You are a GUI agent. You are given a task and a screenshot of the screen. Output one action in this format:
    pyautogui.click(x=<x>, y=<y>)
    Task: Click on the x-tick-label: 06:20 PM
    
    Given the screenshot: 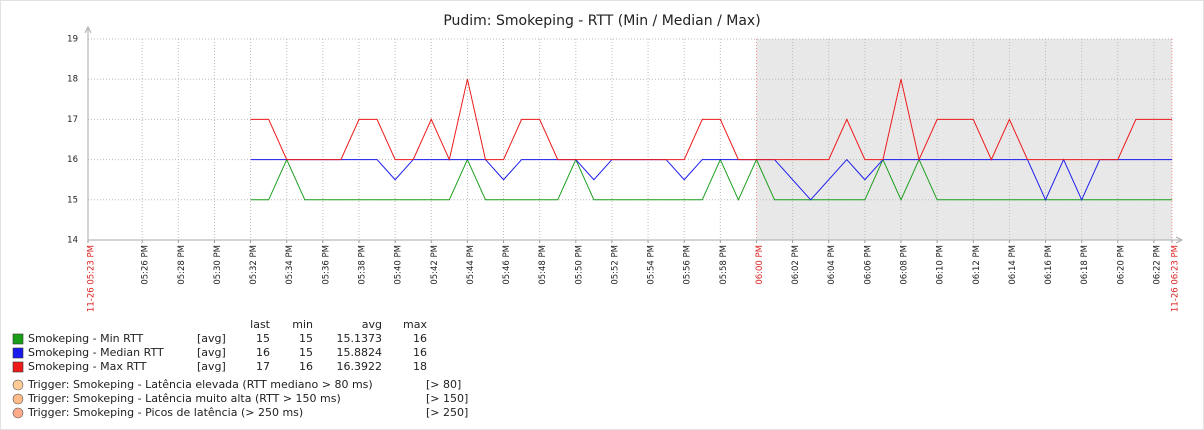 What is the action you would take?
    pyautogui.click(x=1121, y=265)
    